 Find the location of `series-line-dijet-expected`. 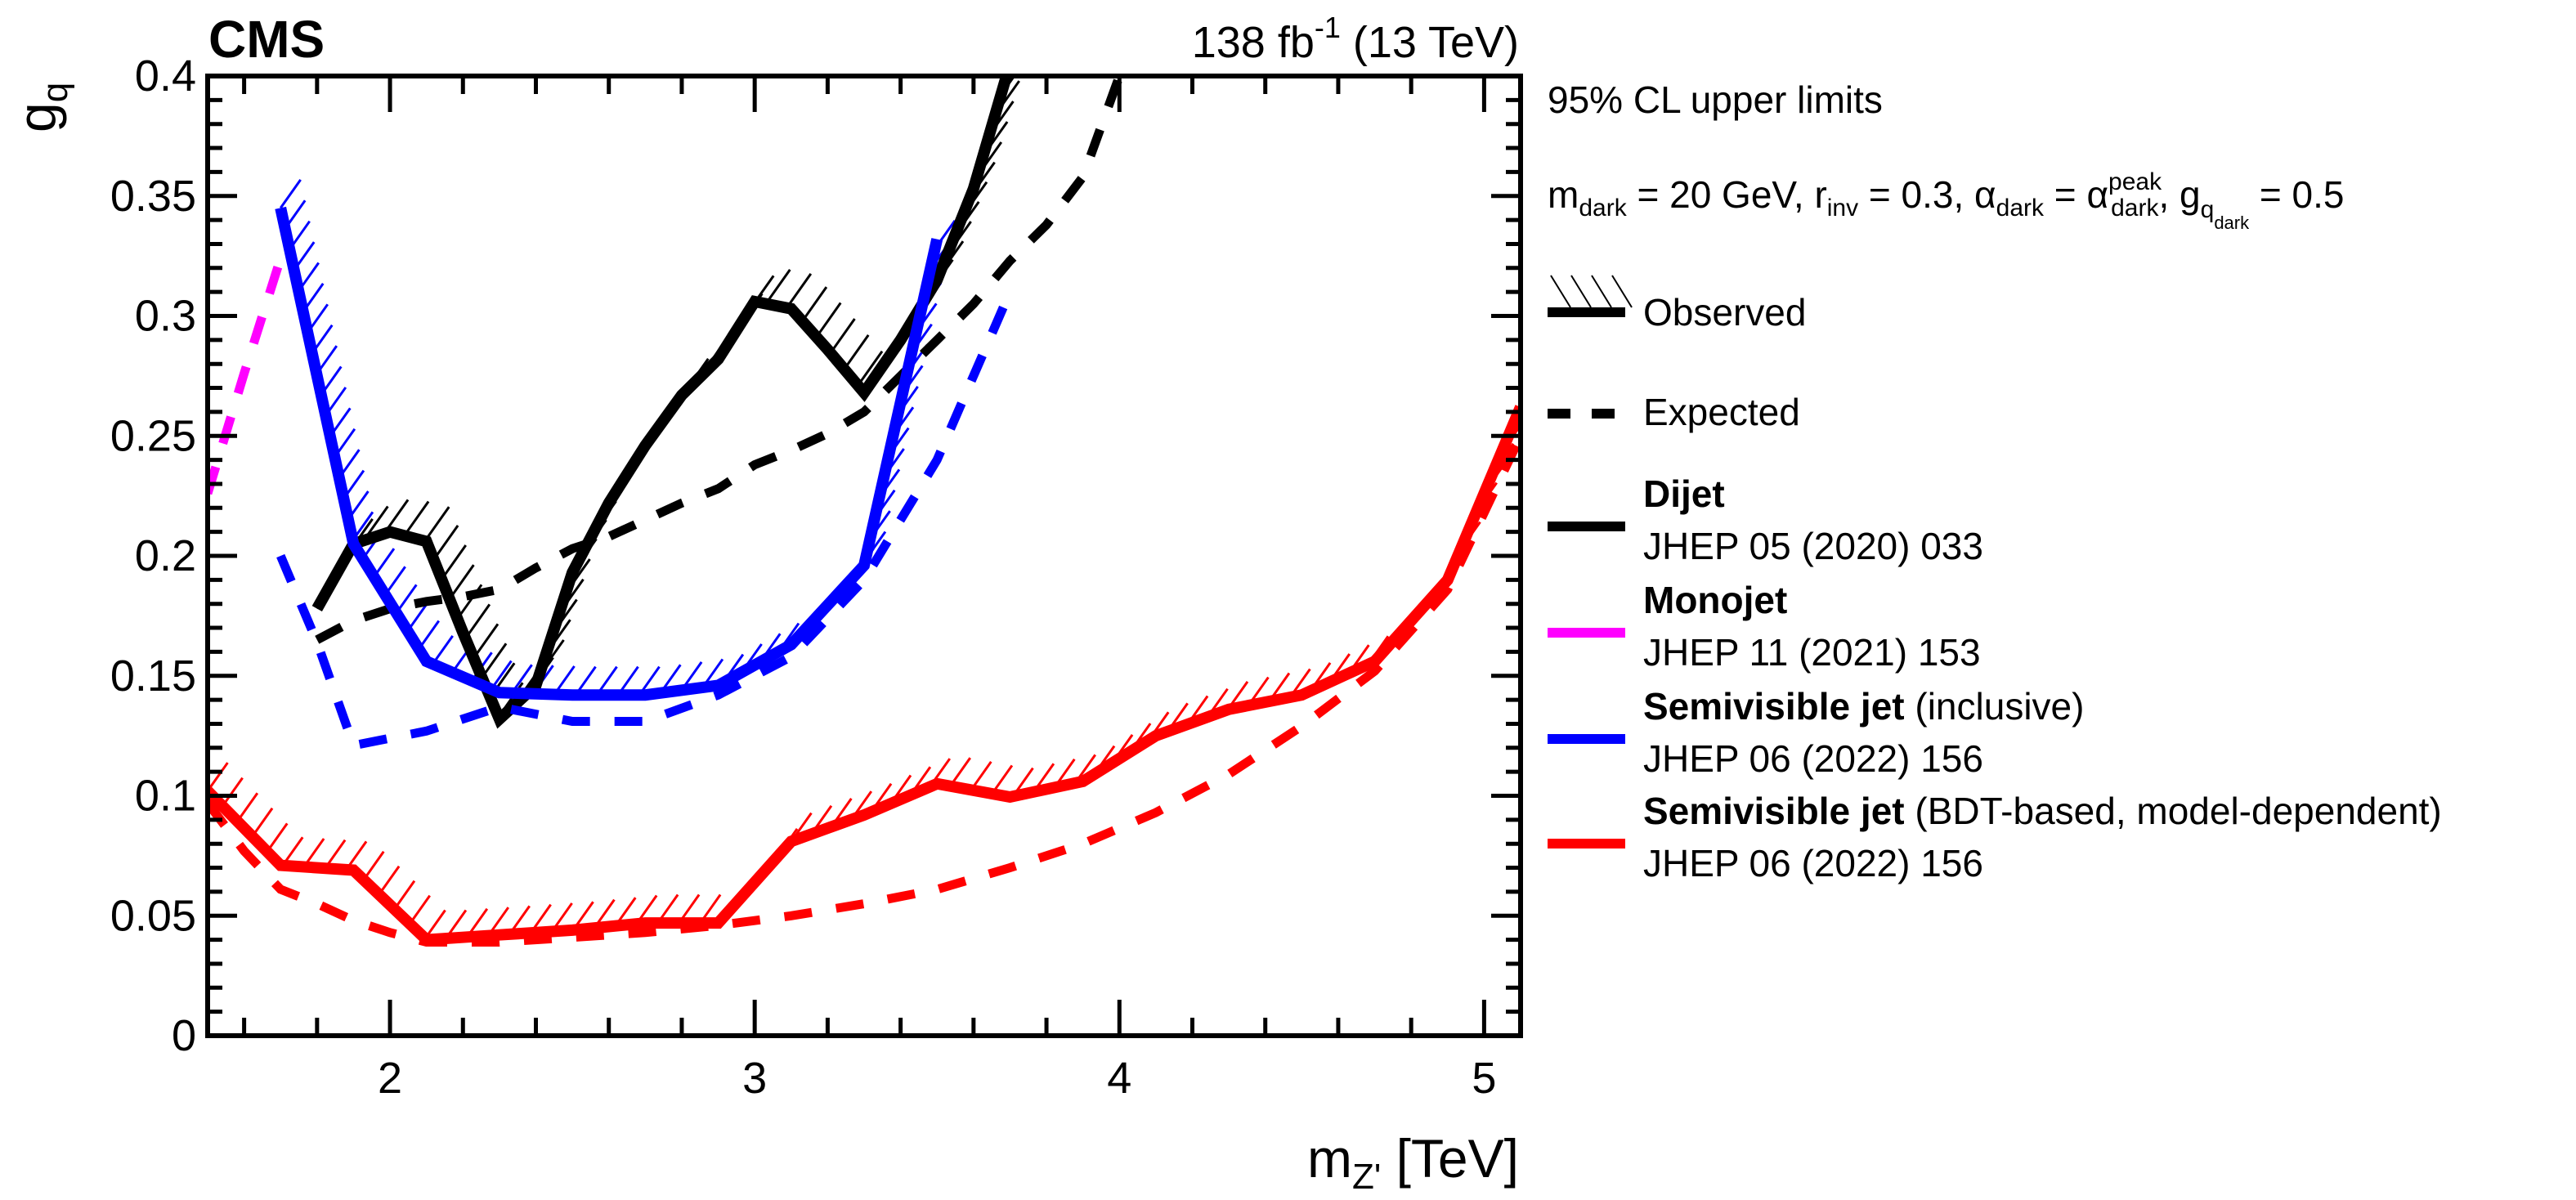

series-line-dijet-expected is located at coordinates (720, 360).